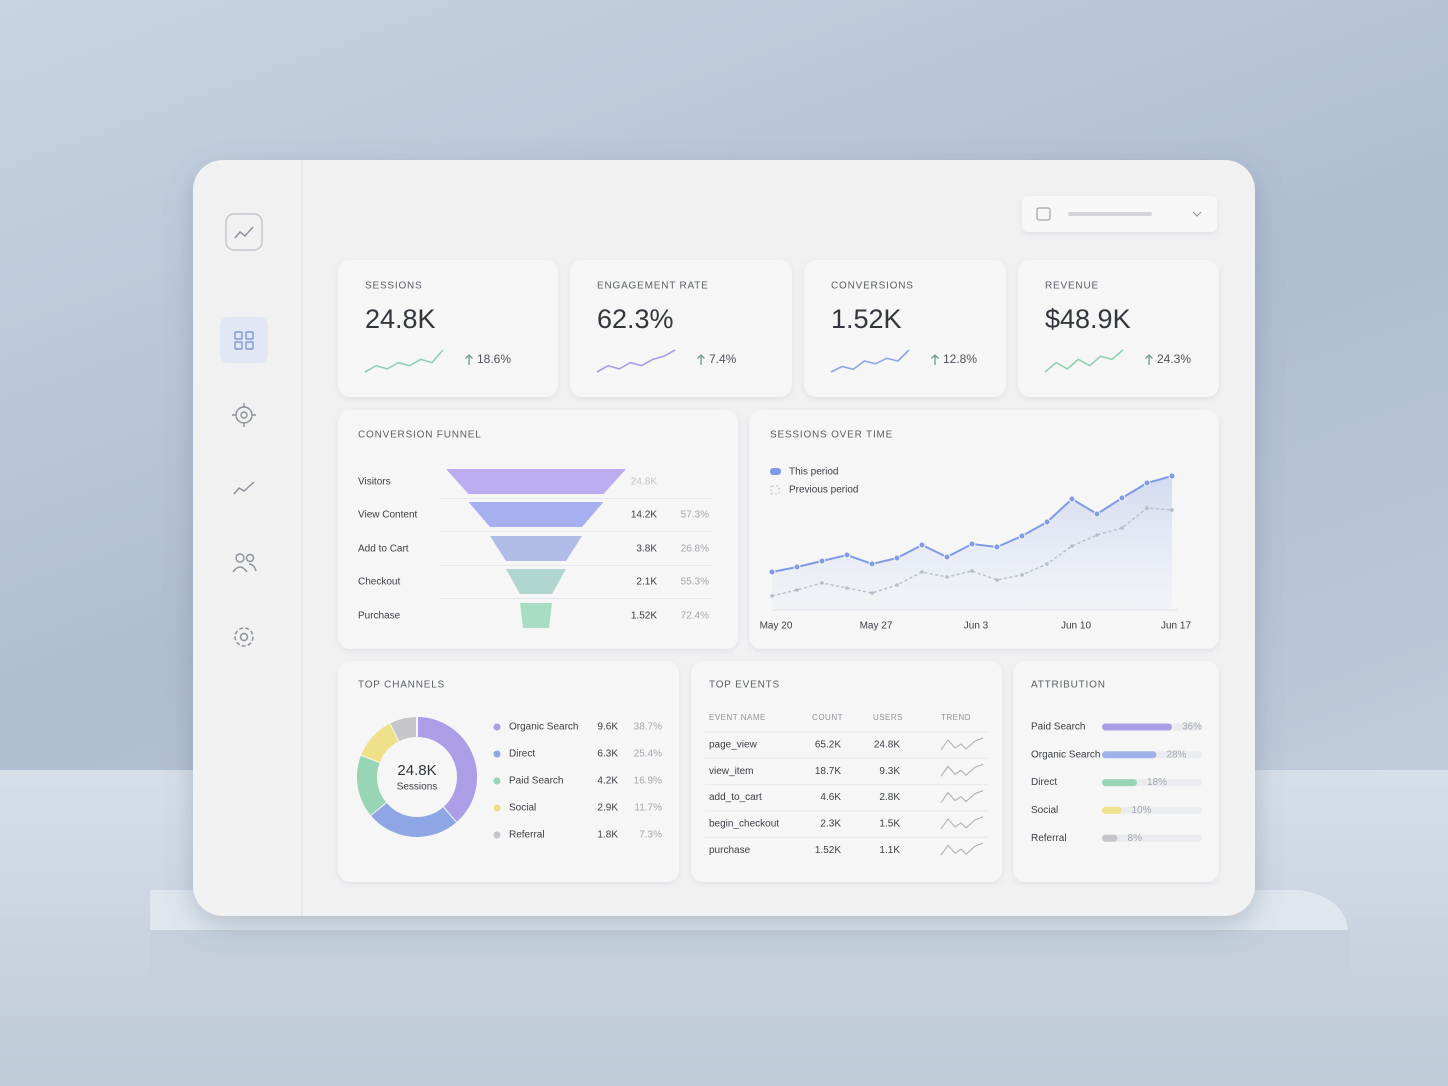 This screenshot has height=1086, width=1448. I want to click on kpi-label: REVENUE, so click(1072, 286).